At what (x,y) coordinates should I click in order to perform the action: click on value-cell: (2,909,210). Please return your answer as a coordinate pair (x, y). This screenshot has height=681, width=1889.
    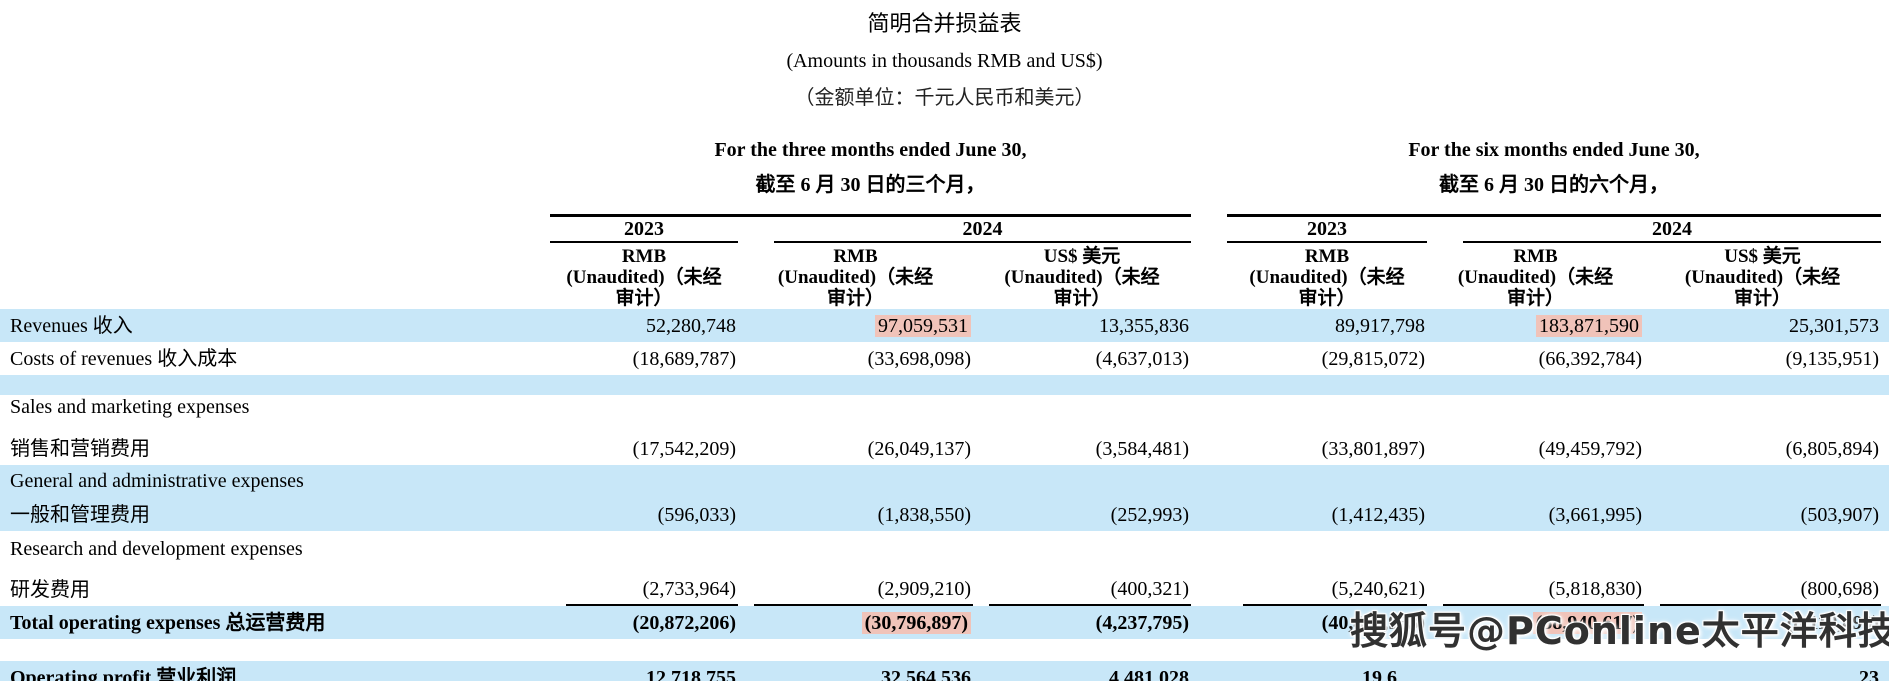
    Looking at the image, I should click on (855, 585).